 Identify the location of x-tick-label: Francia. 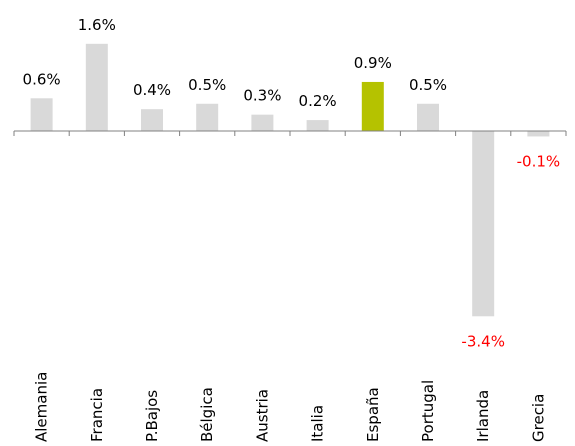
(97, 415).